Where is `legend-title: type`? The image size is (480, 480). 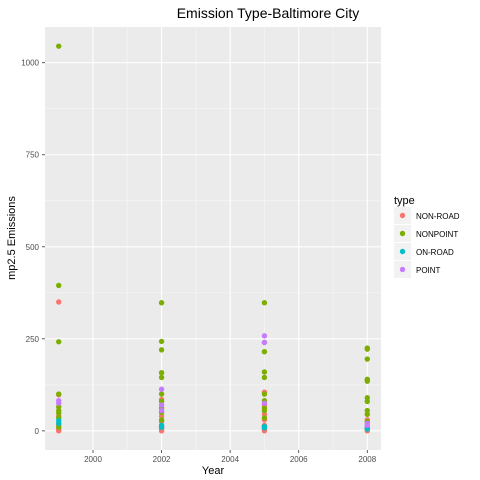
legend-title: type is located at coordinates (404, 201).